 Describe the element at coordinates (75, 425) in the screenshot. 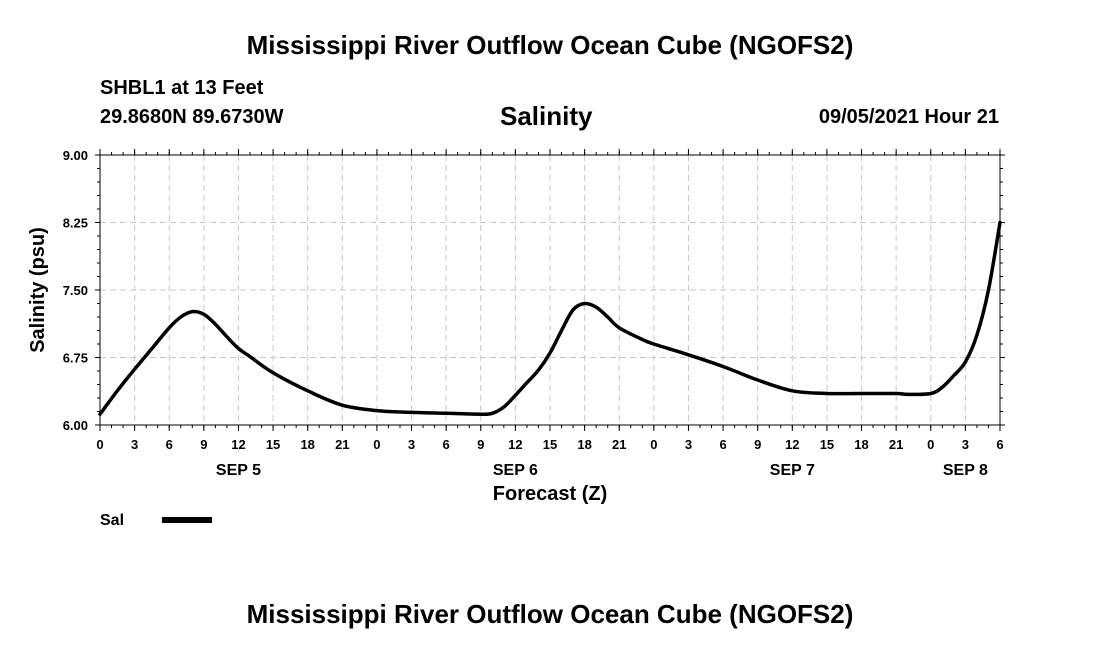

I see `y-tick-label: 6.00` at that location.